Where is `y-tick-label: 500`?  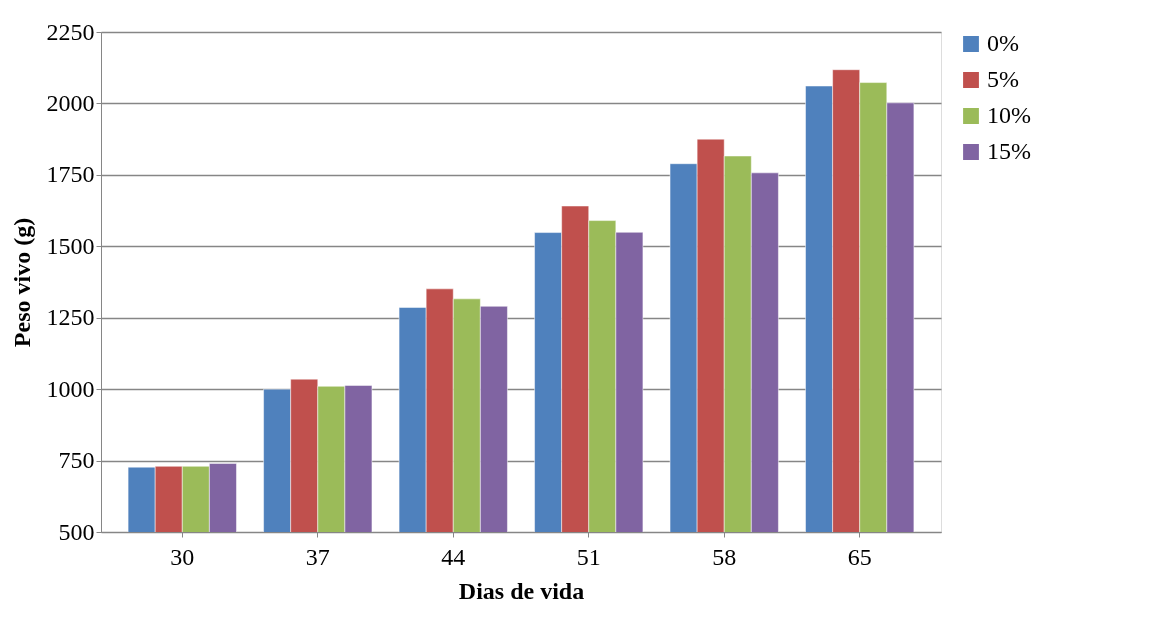
y-tick-label: 500 is located at coordinates (76, 531).